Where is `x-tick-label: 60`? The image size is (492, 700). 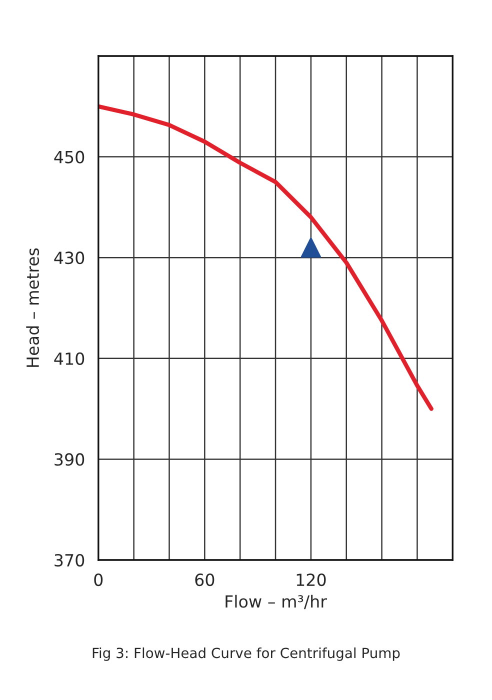 x-tick-label: 60 is located at coordinates (204, 579).